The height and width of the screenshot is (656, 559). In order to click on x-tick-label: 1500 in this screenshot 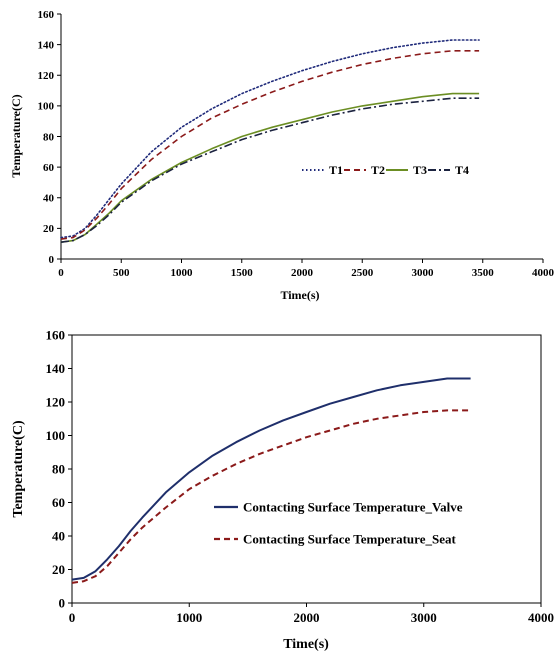, I will do `click(242, 273)`.